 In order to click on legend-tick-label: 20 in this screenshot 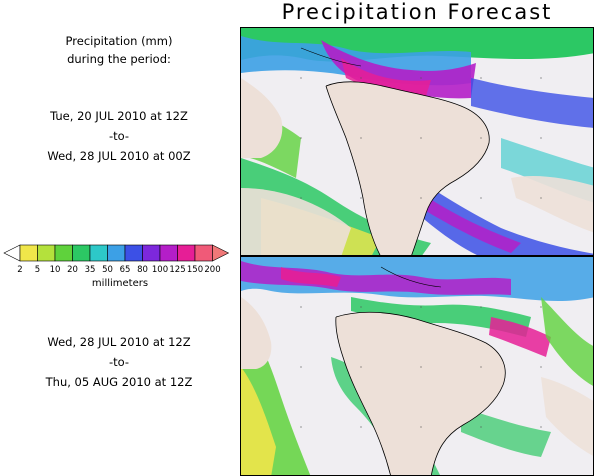, I will do `click(72, 270)`.